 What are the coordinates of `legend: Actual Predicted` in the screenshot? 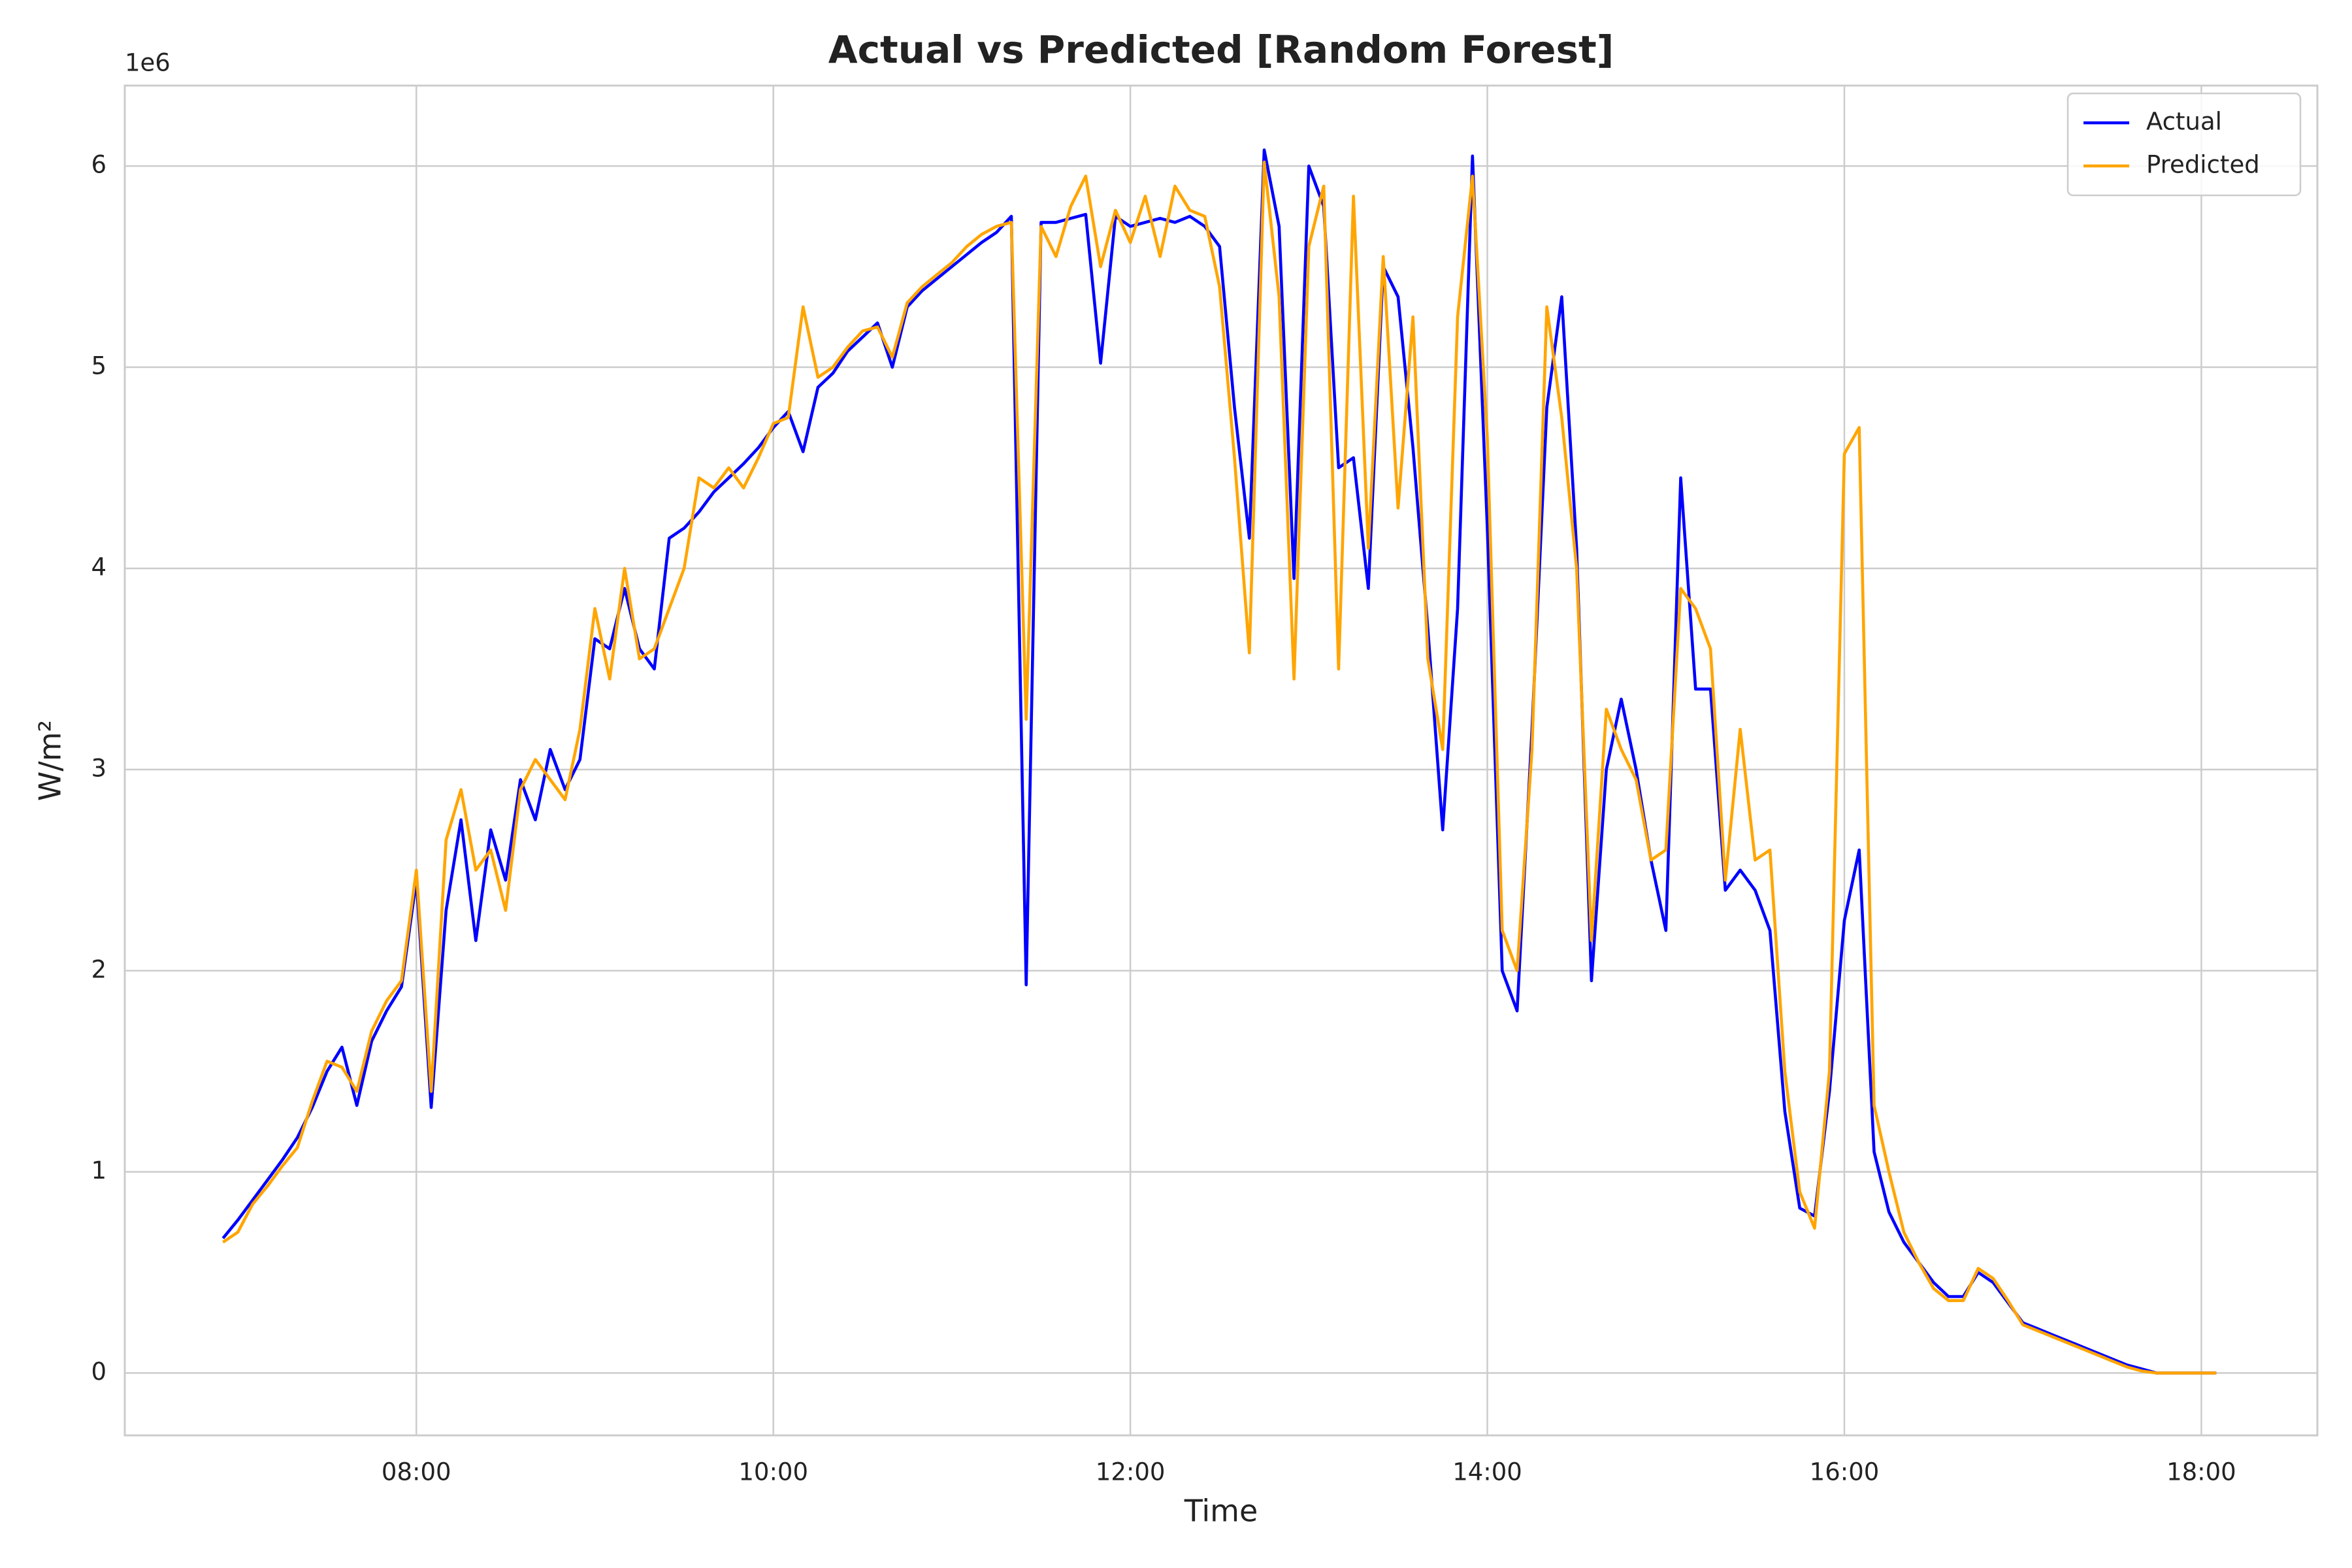 It's located at (2184, 144).